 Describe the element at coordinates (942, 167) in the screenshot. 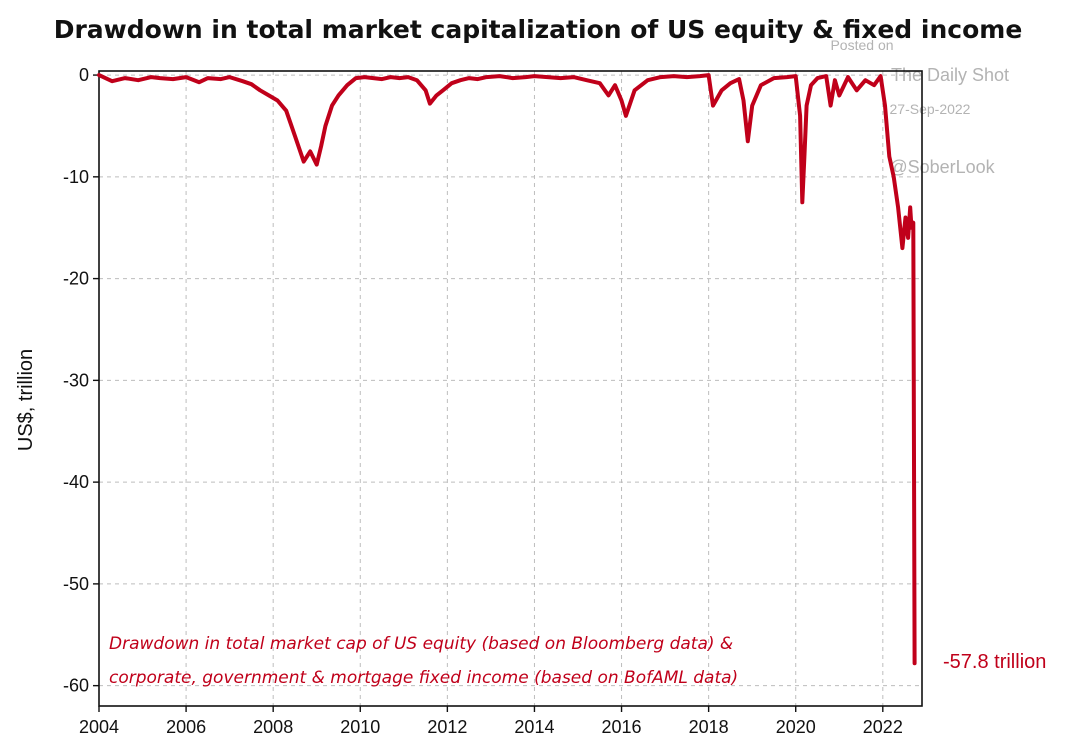

I see `watermark-handle: @SoberLook` at that location.